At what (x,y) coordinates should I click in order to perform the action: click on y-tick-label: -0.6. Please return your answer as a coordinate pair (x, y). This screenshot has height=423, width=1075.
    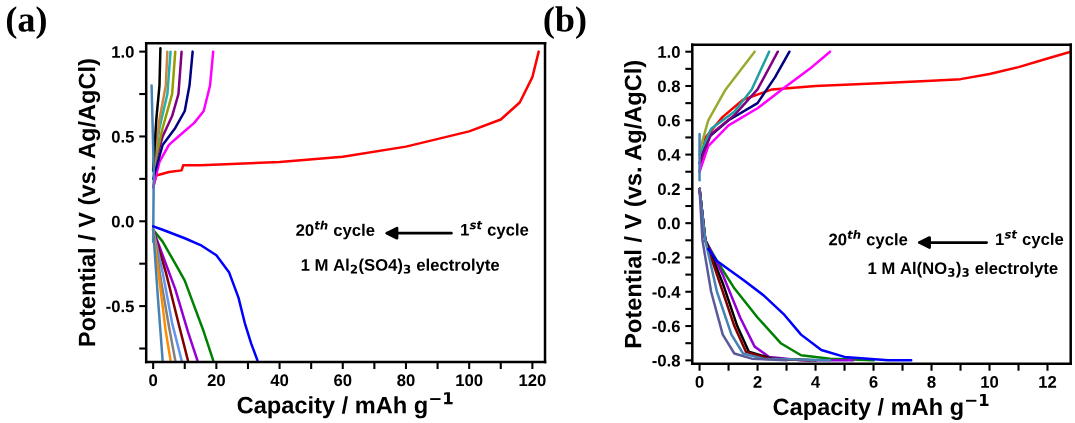
    Looking at the image, I should click on (666, 326).